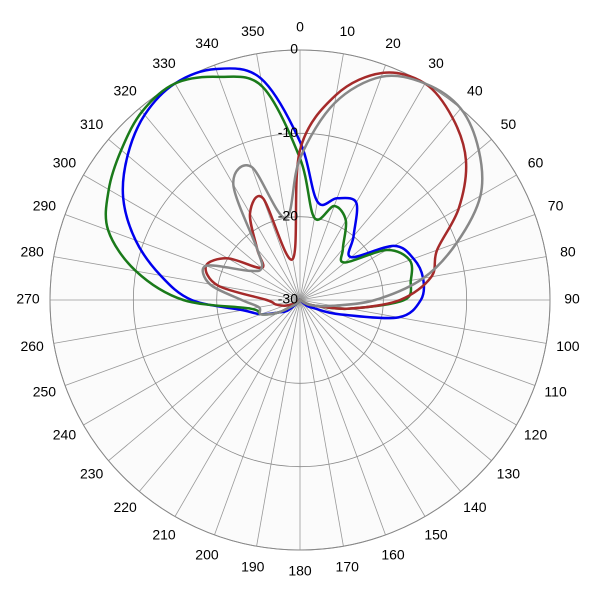  What do you see at coordinates (556, 206) in the screenshot?
I see `angle-label: 70` at bounding box center [556, 206].